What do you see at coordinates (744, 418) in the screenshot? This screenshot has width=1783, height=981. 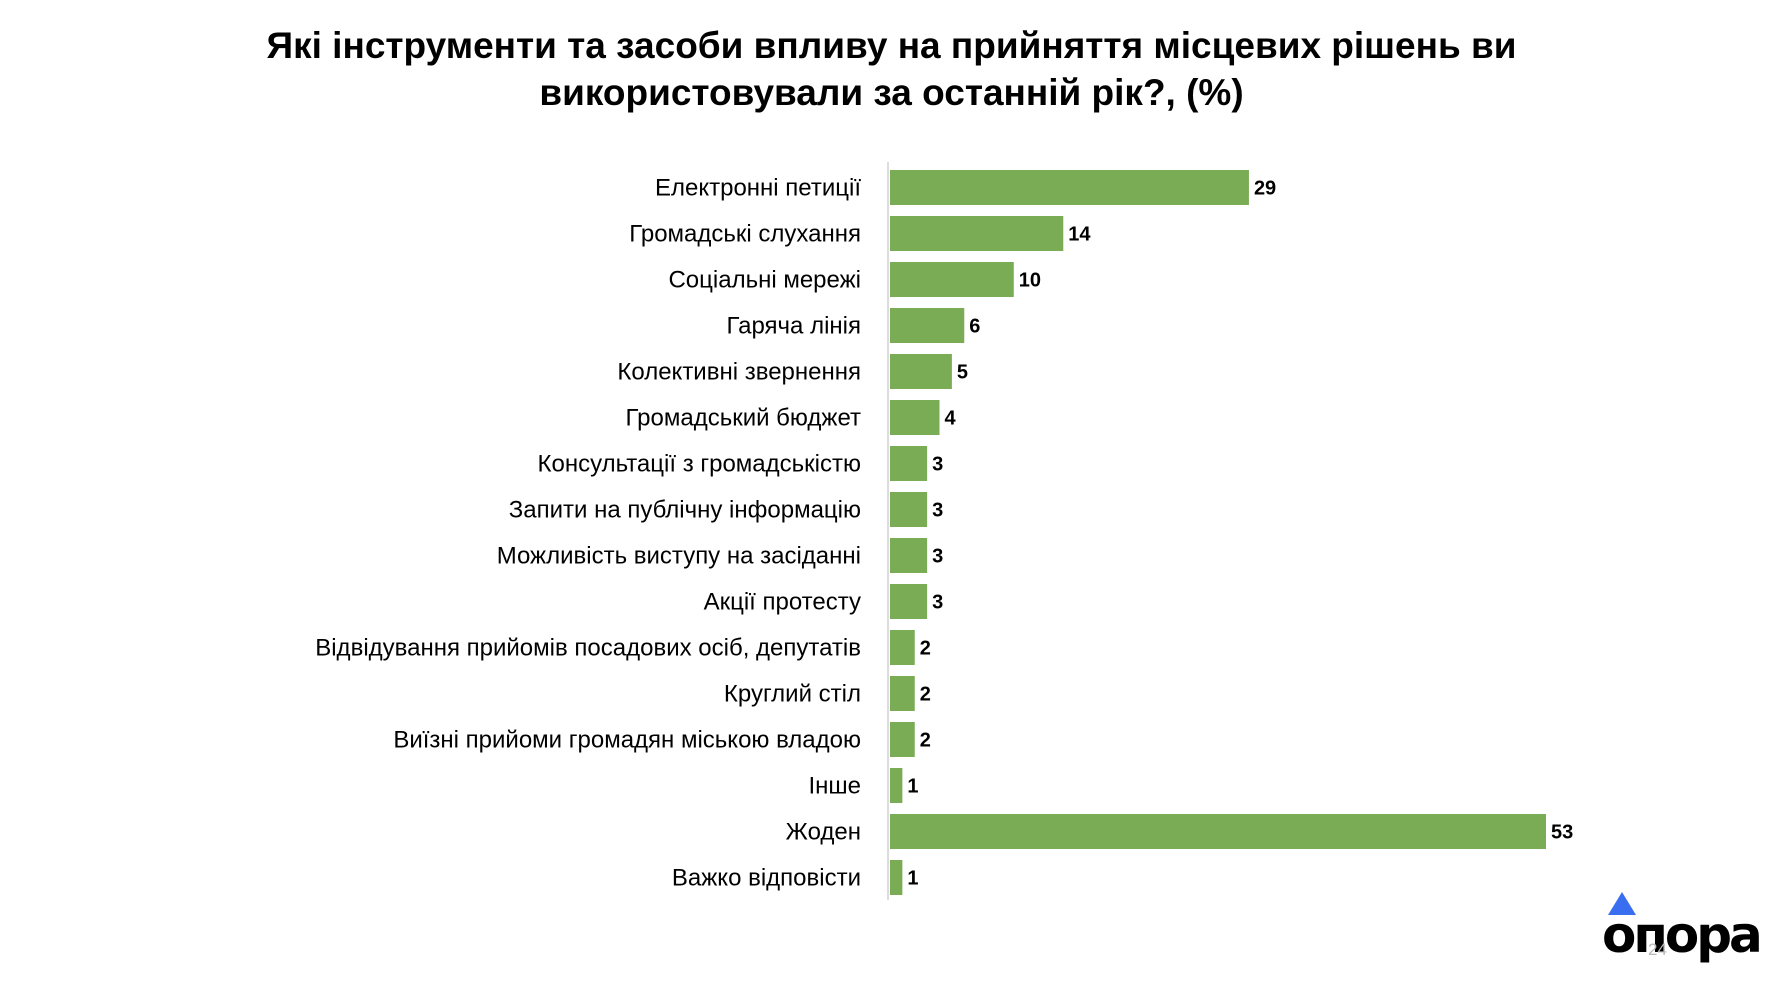 I see `category-label: Громадський бюджет` at bounding box center [744, 418].